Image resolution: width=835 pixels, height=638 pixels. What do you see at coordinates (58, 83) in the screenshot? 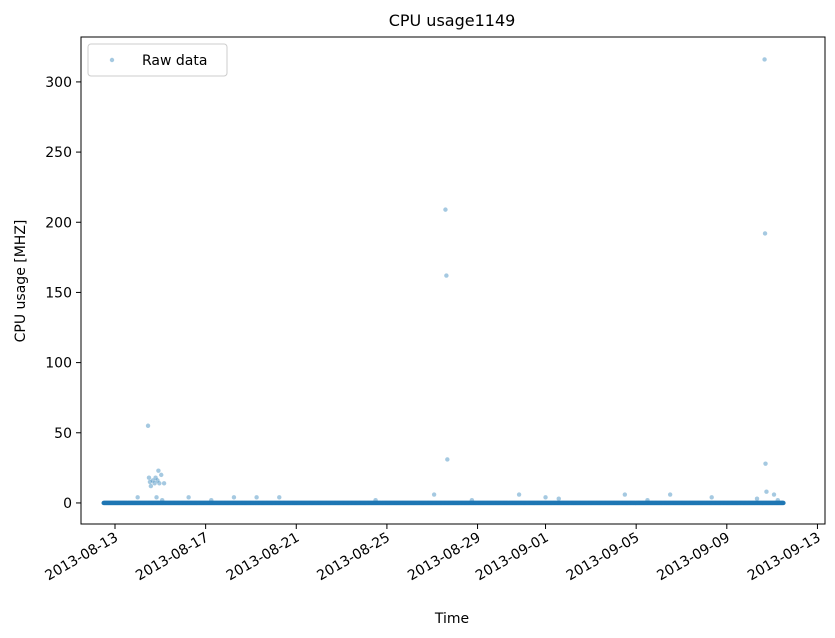
I see `y-tick-label: 300` at bounding box center [58, 83].